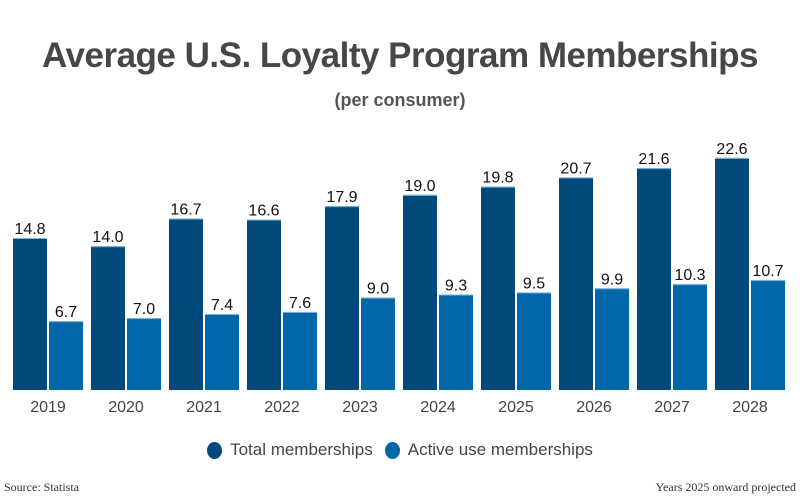  What do you see at coordinates (204, 407) in the screenshot?
I see `x-tick-label-2021: 2021` at bounding box center [204, 407].